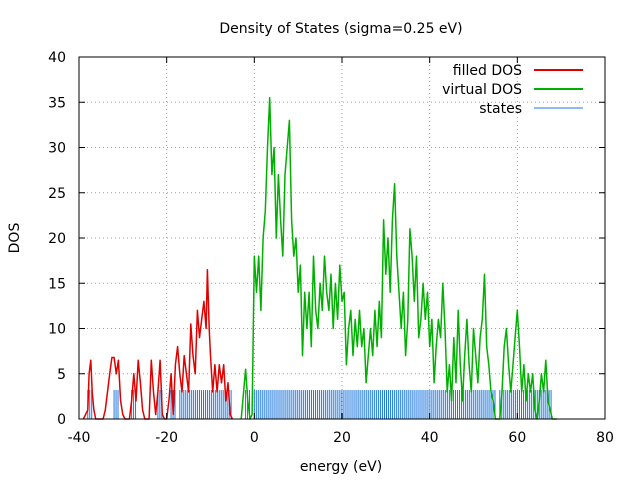 The image size is (640, 480). What do you see at coordinates (500, 109) in the screenshot?
I see `legend-label: states` at bounding box center [500, 109].